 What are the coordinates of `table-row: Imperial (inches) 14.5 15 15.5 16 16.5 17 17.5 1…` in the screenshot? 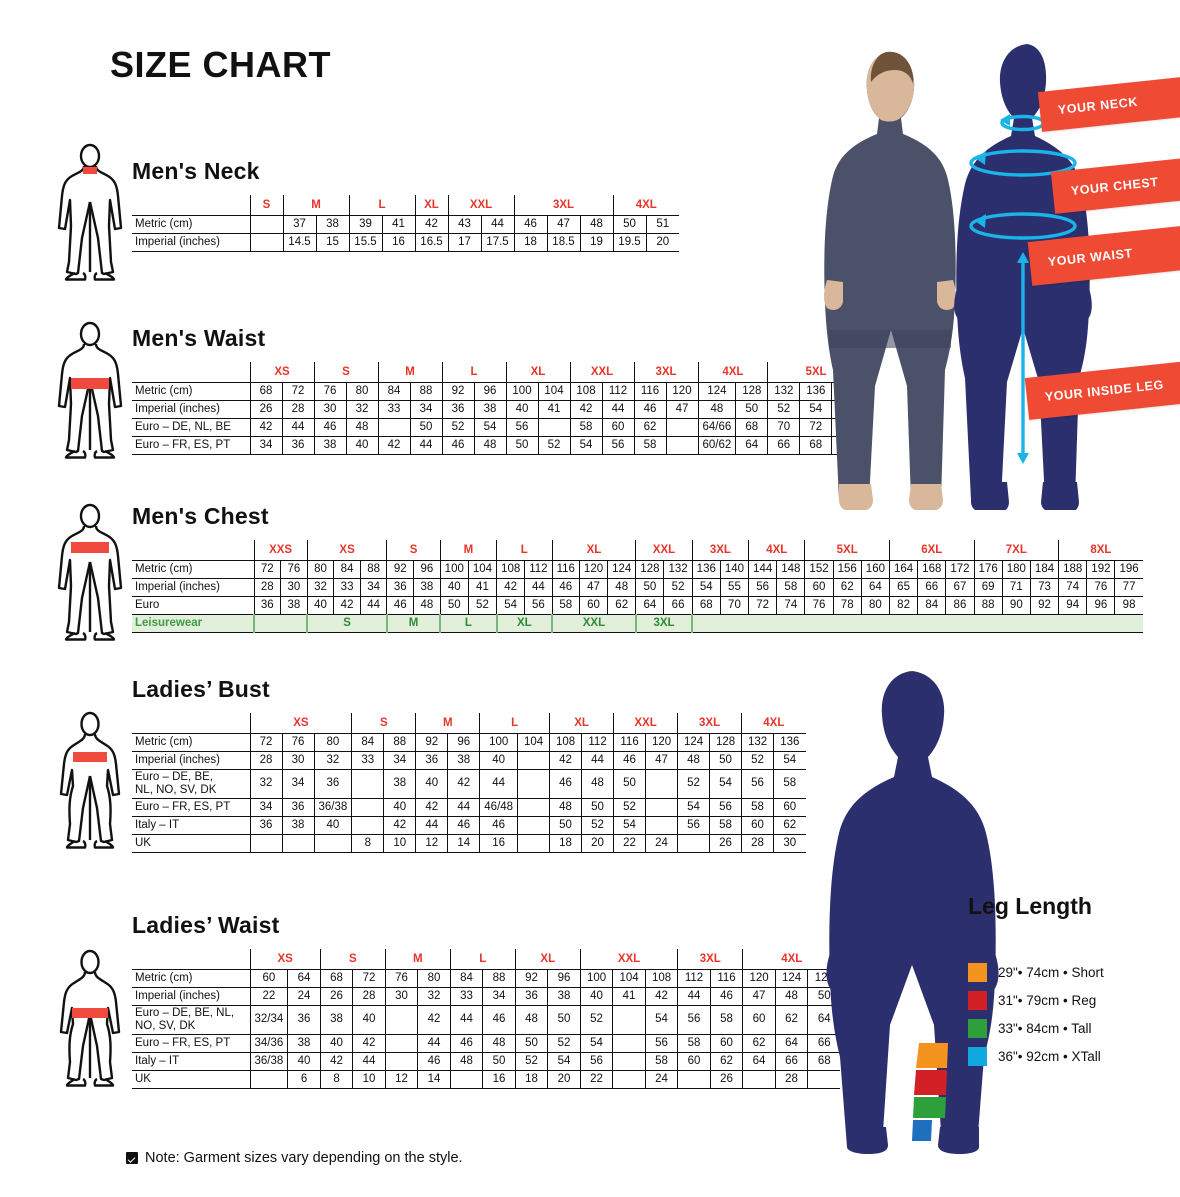 It's located at (405, 242).